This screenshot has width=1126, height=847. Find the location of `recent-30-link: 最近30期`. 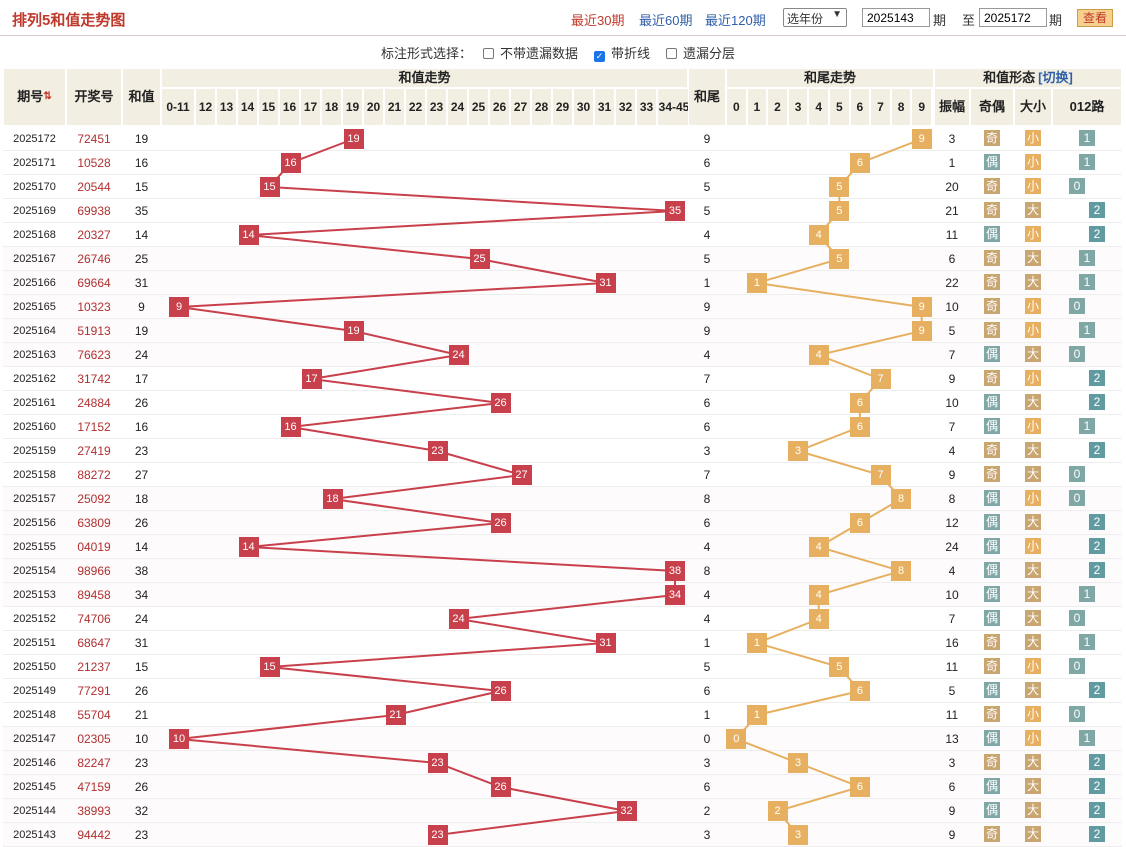

recent-30-link: 最近30期 is located at coordinates (598, 20).